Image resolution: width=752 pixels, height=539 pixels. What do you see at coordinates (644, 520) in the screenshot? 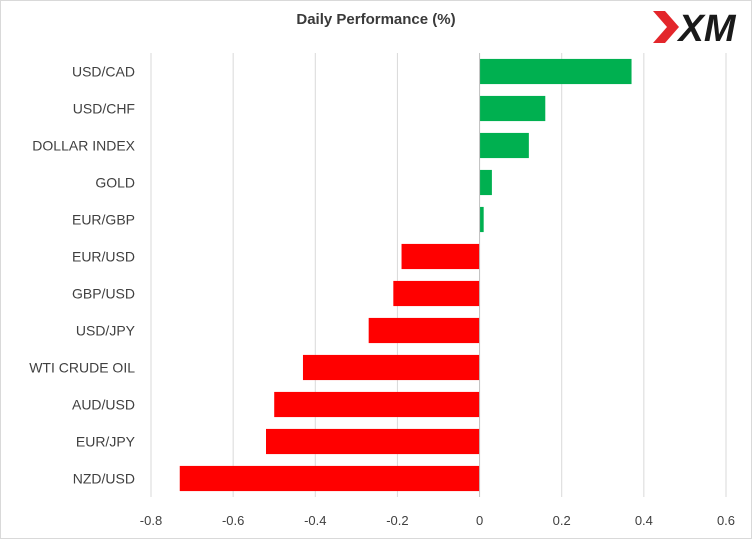
I see `x-tick-label: 0.4` at bounding box center [644, 520].